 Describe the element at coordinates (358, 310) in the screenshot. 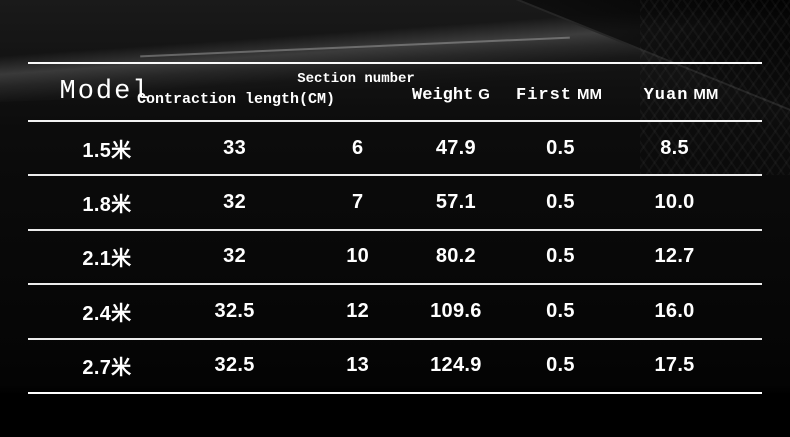

I see `cell-section-number: 12` at that location.